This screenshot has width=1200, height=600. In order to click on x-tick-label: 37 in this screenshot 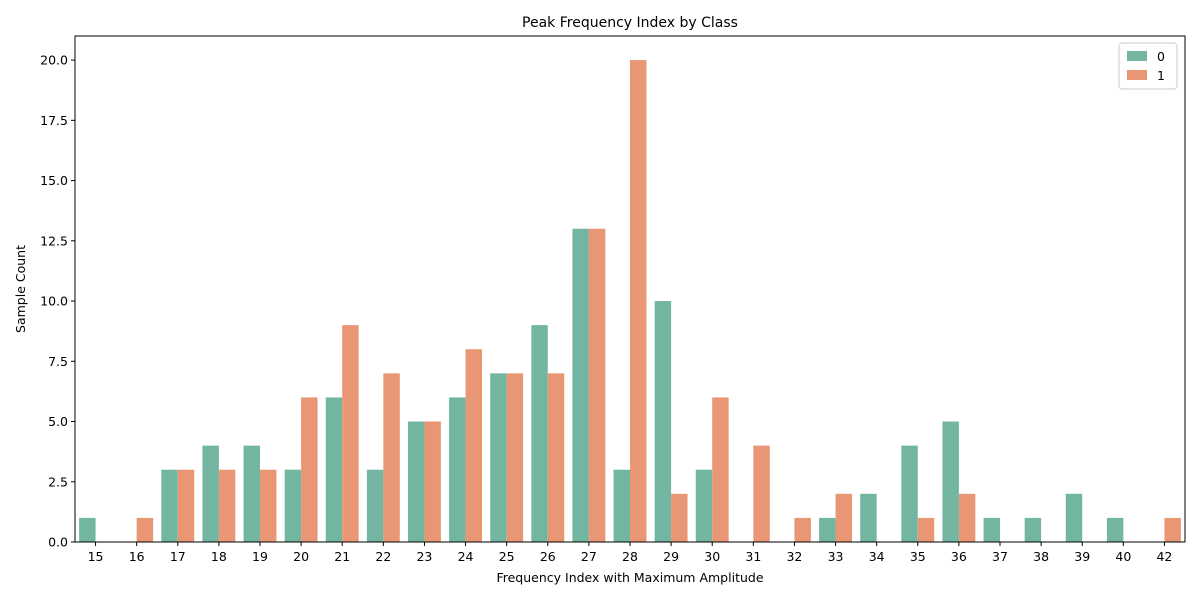, I will do `click(1000, 556)`.